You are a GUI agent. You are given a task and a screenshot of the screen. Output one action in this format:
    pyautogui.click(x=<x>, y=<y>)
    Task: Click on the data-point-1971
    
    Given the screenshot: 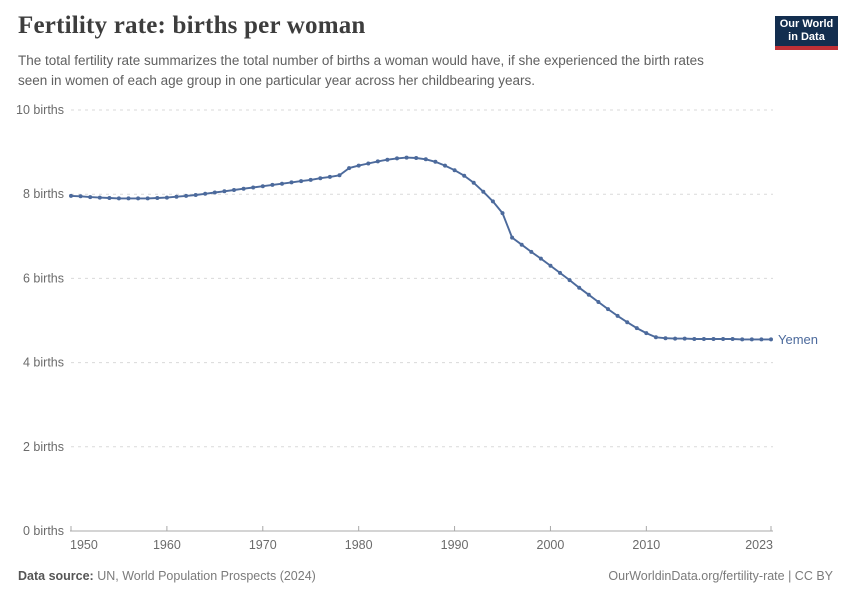 What is the action you would take?
    pyautogui.click(x=272, y=184)
    